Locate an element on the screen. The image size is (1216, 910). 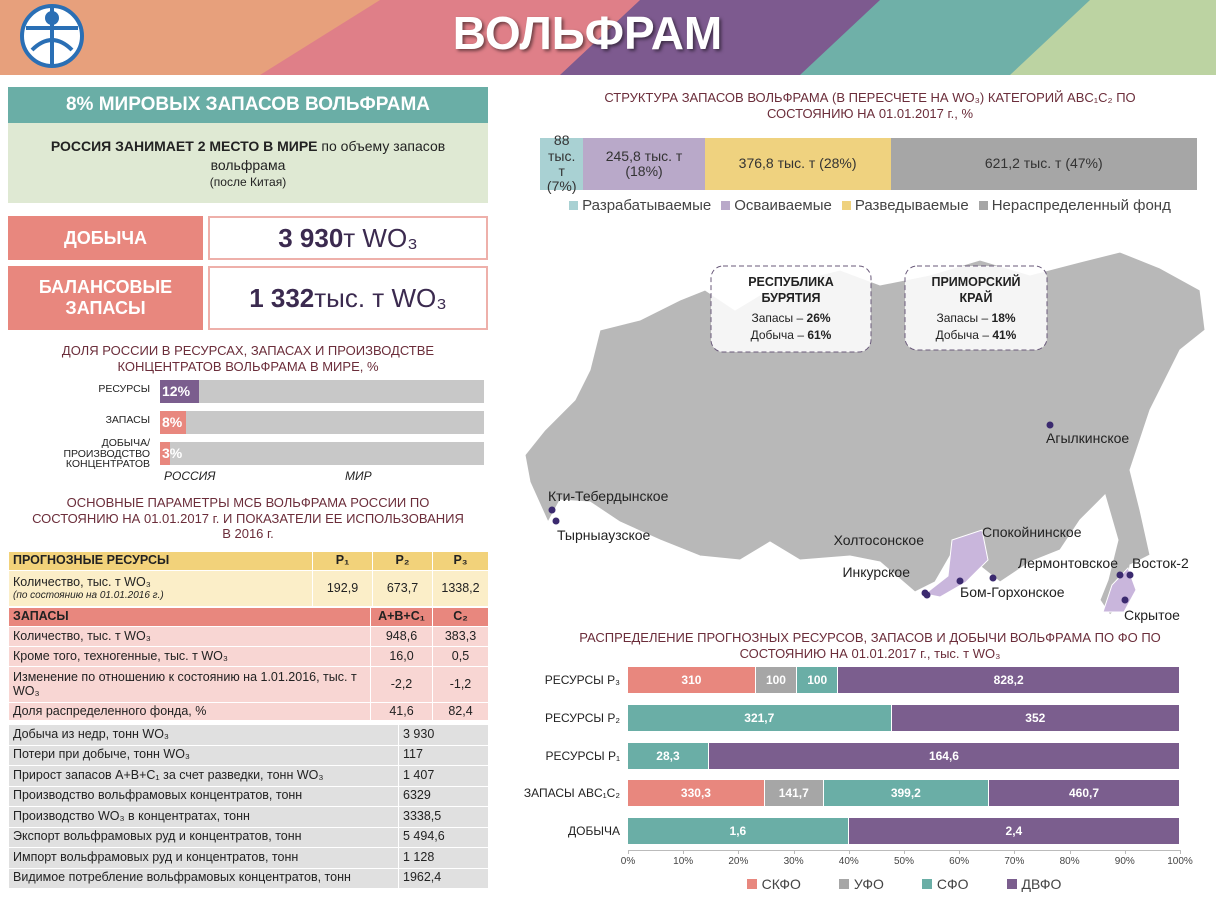
table-cell: Потери при добыче, тонн WO₃ is located at coordinates (203, 755).